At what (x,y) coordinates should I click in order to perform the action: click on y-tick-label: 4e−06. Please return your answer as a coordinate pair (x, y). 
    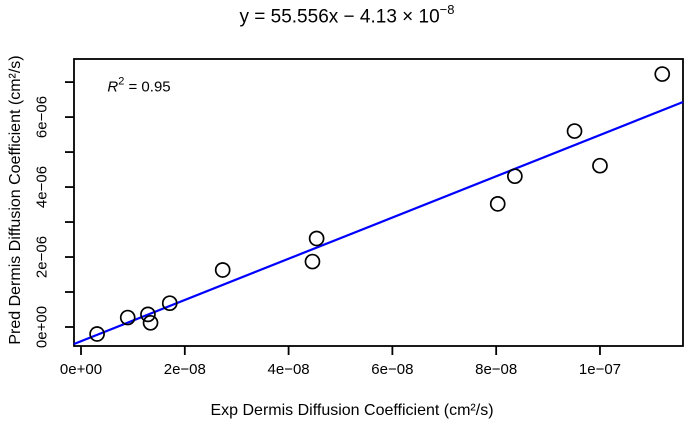
    Looking at the image, I should click on (42, 187).